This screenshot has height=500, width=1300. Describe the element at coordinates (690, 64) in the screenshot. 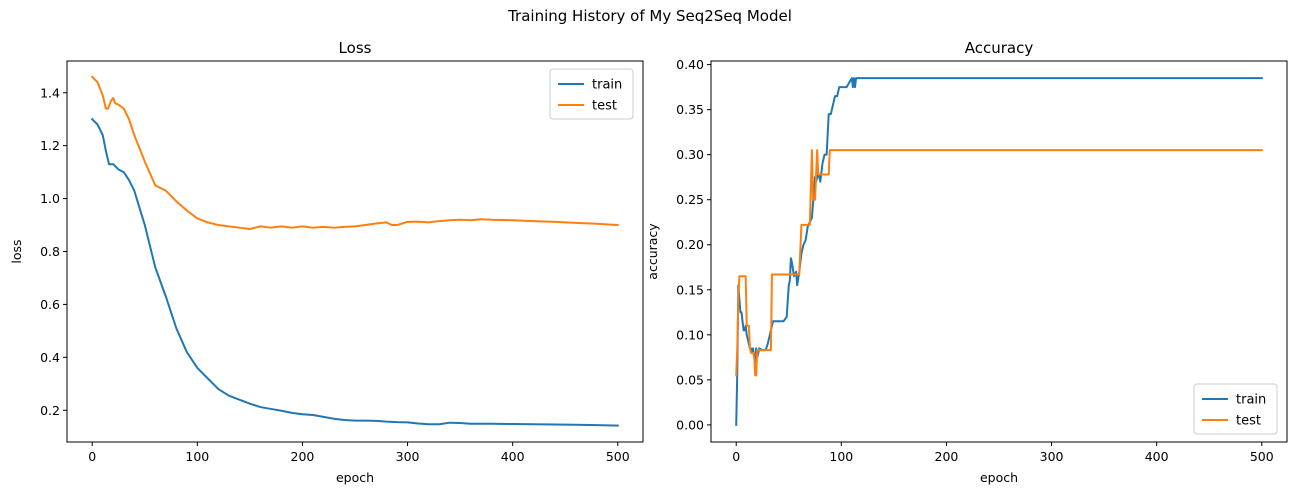

I see `accuracy-ytick-label: 0.40` at that location.